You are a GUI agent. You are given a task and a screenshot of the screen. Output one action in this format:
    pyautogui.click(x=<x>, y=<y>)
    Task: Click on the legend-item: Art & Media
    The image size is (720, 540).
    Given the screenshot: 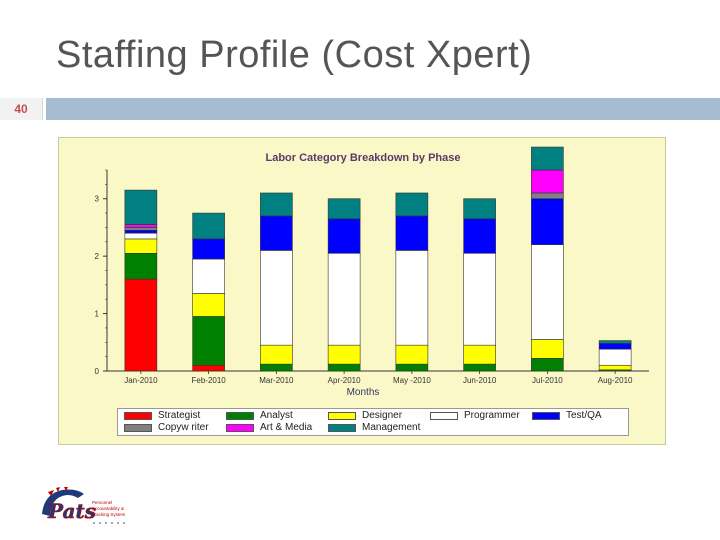 What is the action you would take?
    pyautogui.click(x=269, y=427)
    